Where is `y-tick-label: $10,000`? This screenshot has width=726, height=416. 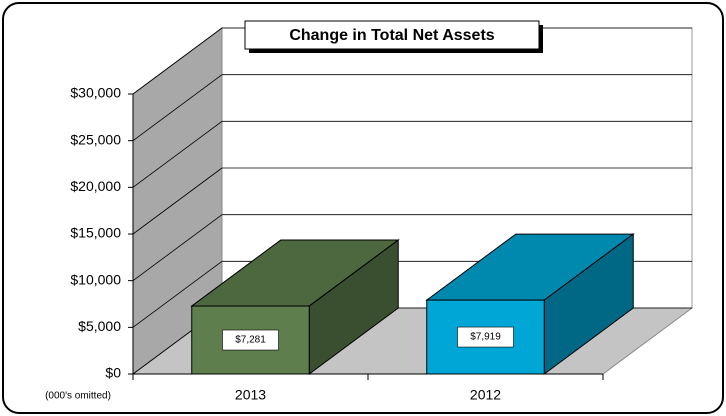
y-tick-label: $10,000 is located at coordinates (95, 279).